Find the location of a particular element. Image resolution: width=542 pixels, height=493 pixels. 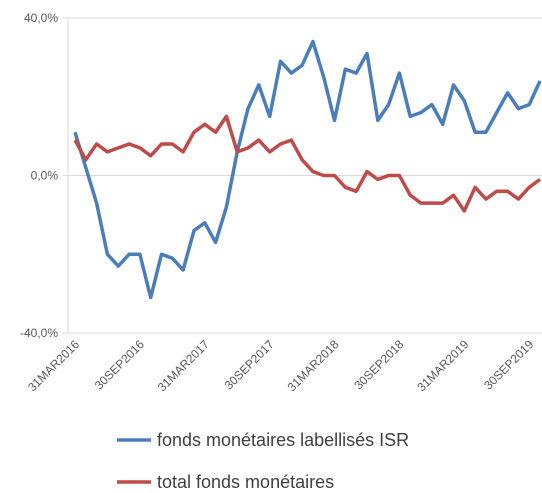

x-tick-label: 30SEP2016 is located at coordinates (119, 364).